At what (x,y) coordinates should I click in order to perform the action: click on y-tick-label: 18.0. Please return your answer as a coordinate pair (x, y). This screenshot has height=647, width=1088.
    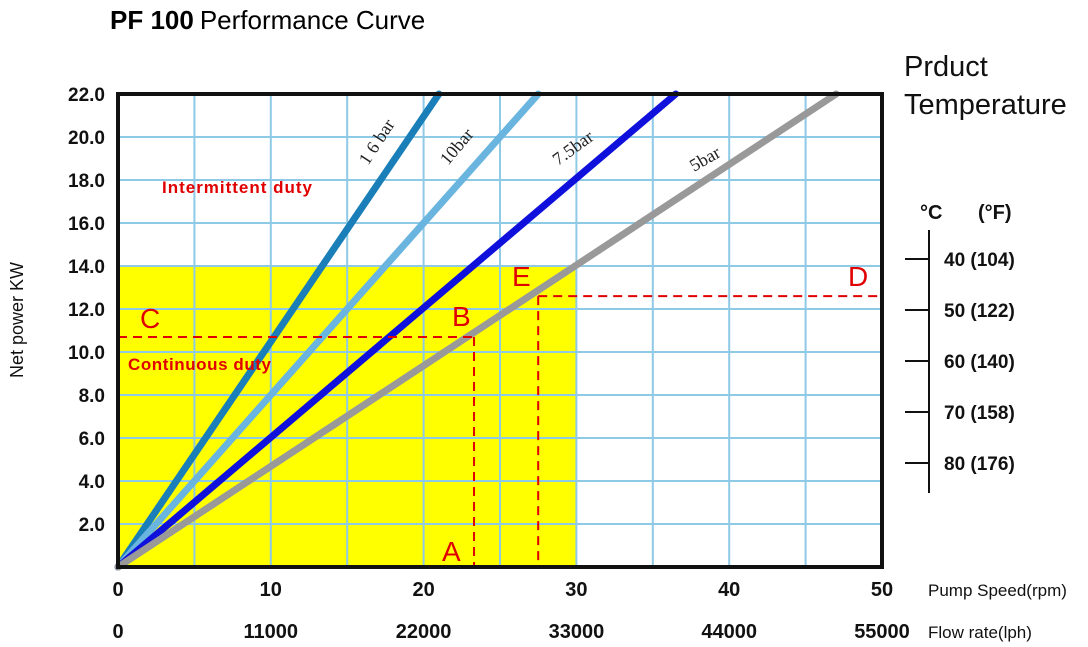
    Looking at the image, I should click on (86, 181).